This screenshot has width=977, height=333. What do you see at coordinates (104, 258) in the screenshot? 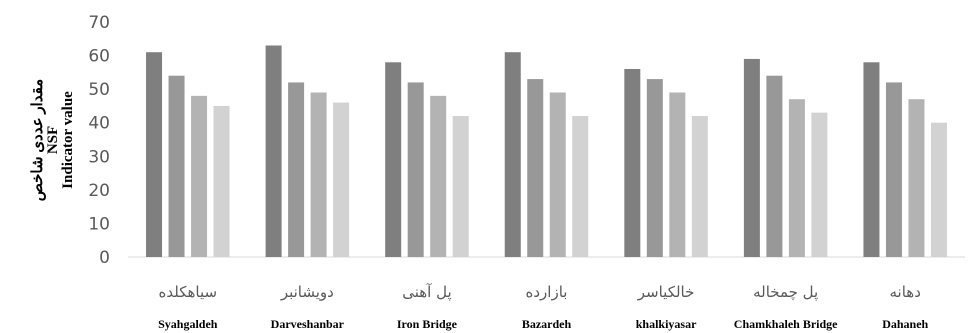
I see `y-tick-label-0: 0` at bounding box center [104, 258].